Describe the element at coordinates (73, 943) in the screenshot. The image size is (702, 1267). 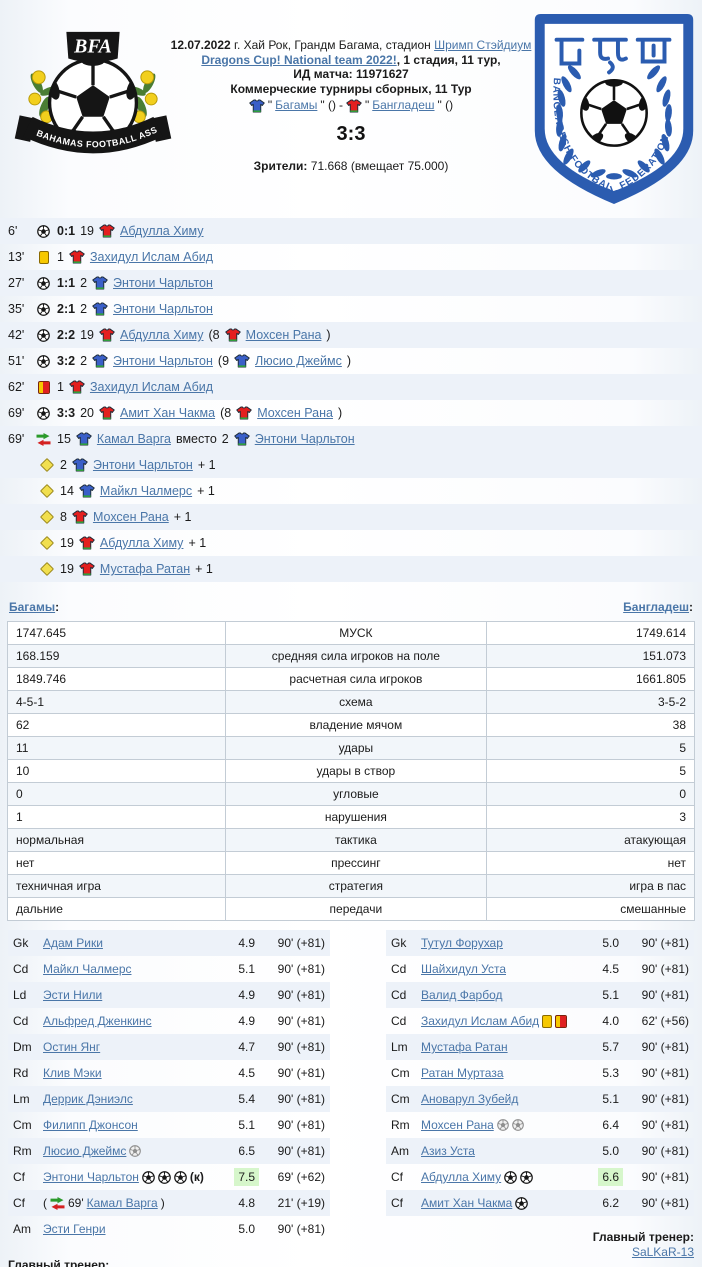
I see `player-link: Адам Рики` at that location.